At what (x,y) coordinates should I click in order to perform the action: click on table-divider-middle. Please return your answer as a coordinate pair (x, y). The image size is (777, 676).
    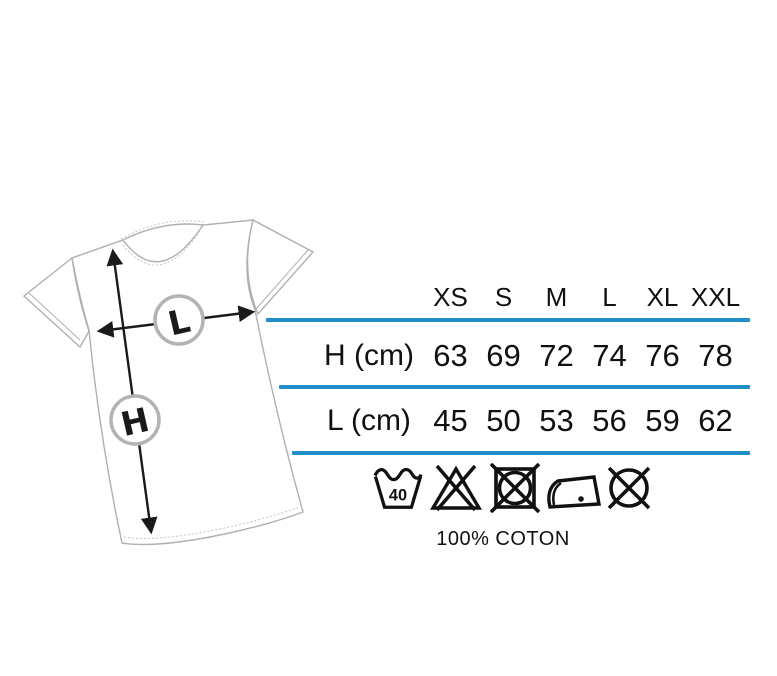
    Looking at the image, I should click on (514, 387).